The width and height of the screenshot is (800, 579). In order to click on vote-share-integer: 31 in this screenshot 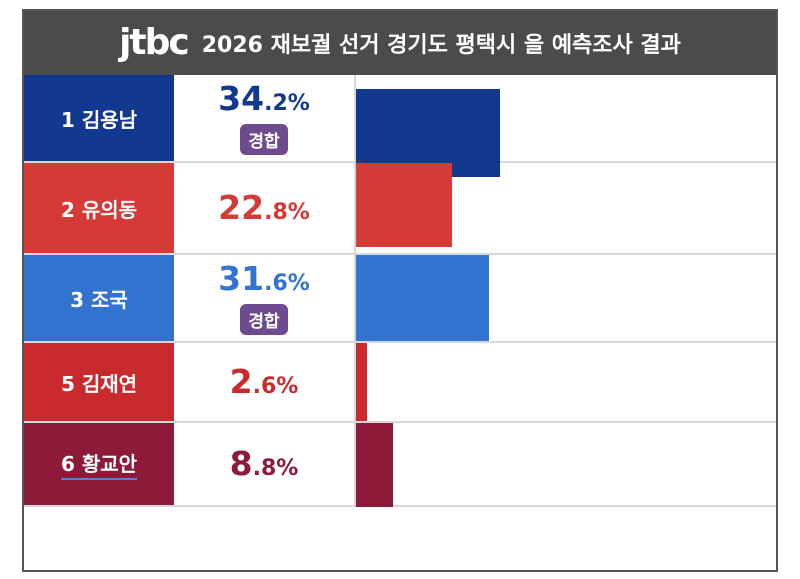, I will do `click(241, 279)`.